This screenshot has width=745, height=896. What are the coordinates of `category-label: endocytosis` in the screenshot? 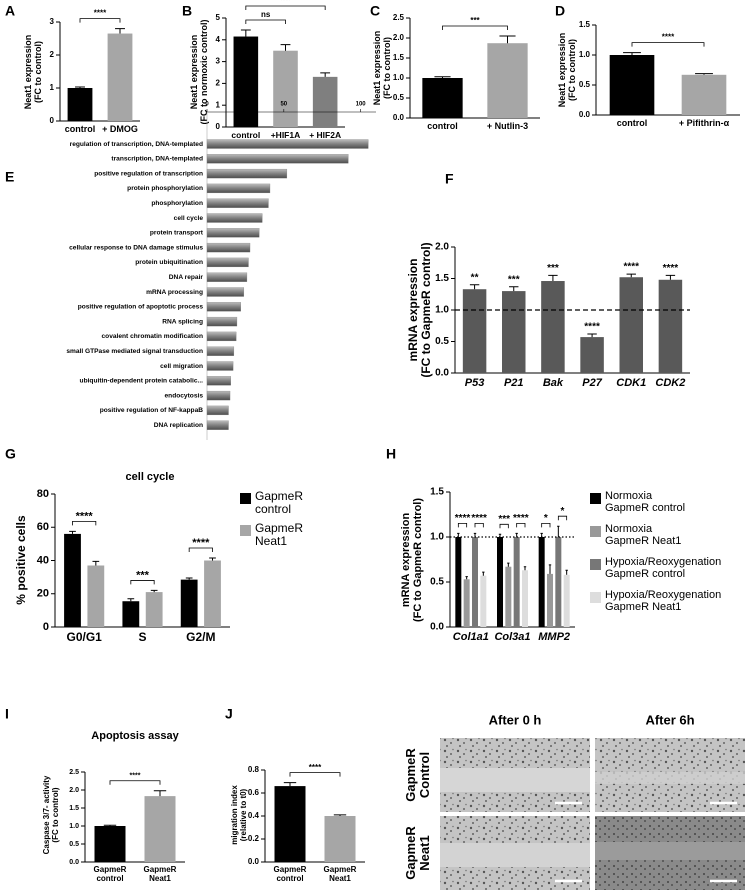 It's located at (184, 395).